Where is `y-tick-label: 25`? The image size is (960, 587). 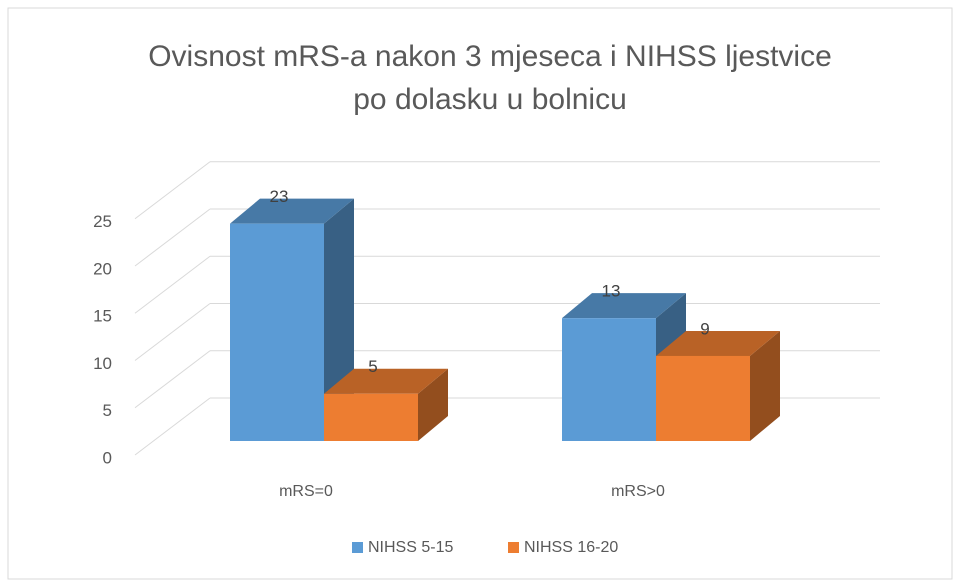
y-tick-label: 25 is located at coordinates (102, 221).